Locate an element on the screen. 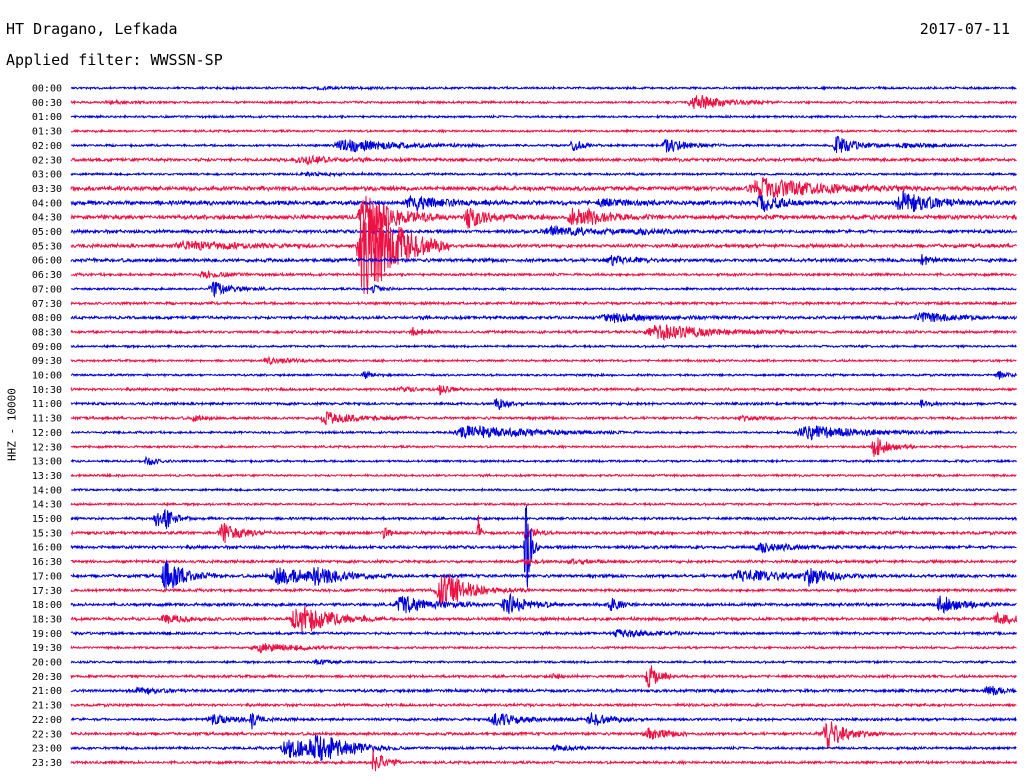  time-tick-label: 11:00 is located at coordinates (47, 404).